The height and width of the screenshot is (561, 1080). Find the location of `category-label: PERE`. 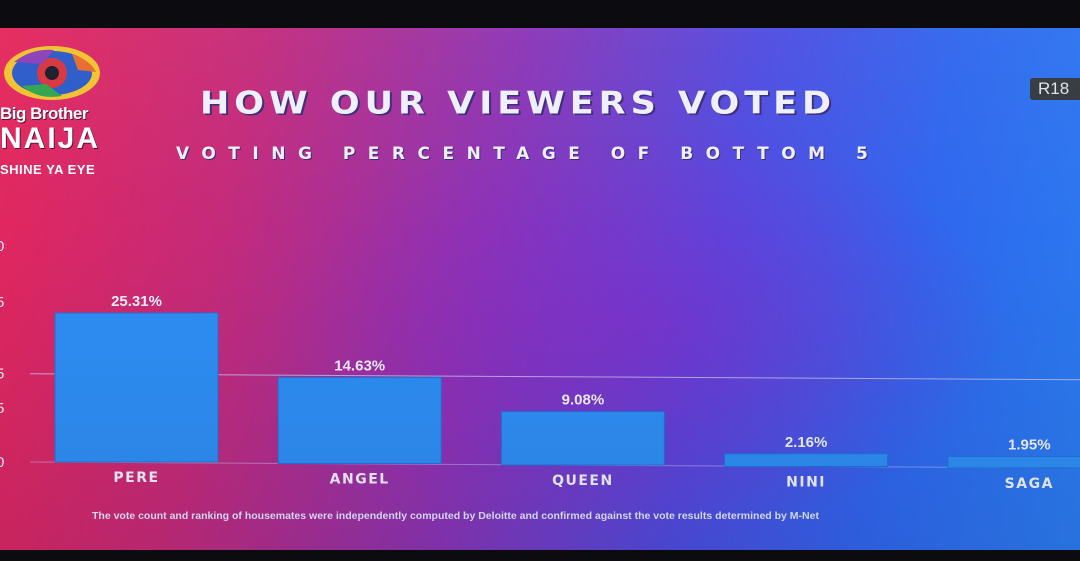

category-label: PERE is located at coordinates (136, 478).